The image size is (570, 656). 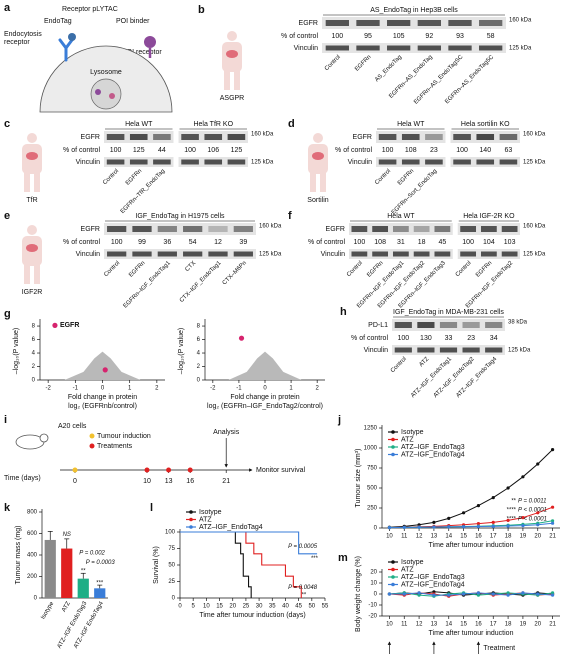 I want to click on timeline-label: A20 cells, so click(x=72, y=426).